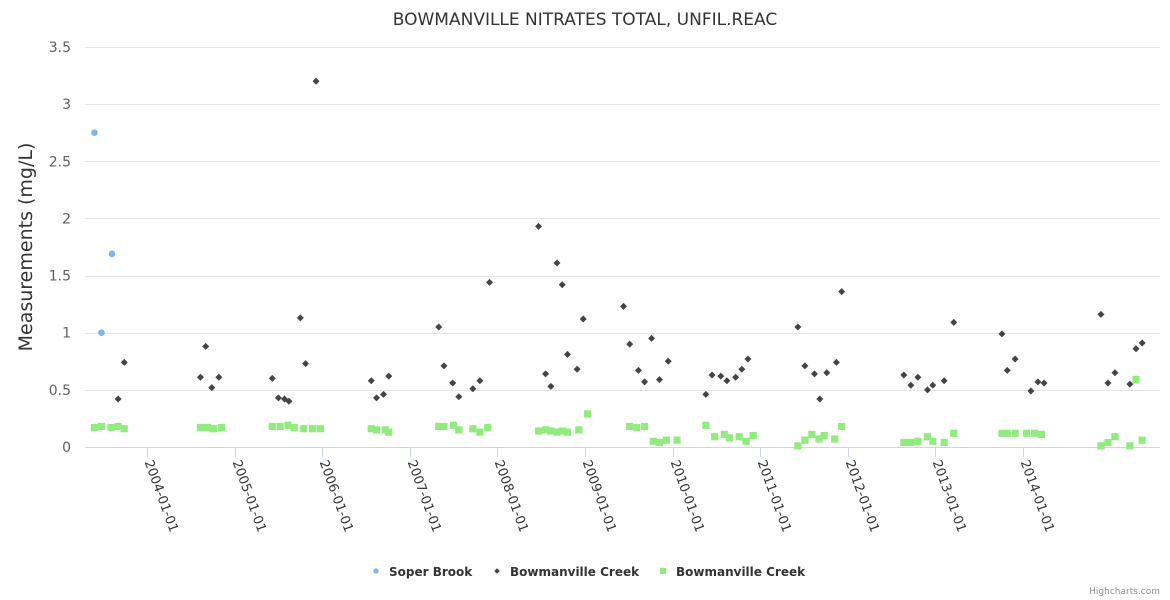 Image resolution: width=1170 pixels, height=600 pixels. What do you see at coordinates (663, 571) in the screenshot?
I see `legend-symbol-square-icon` at bounding box center [663, 571].